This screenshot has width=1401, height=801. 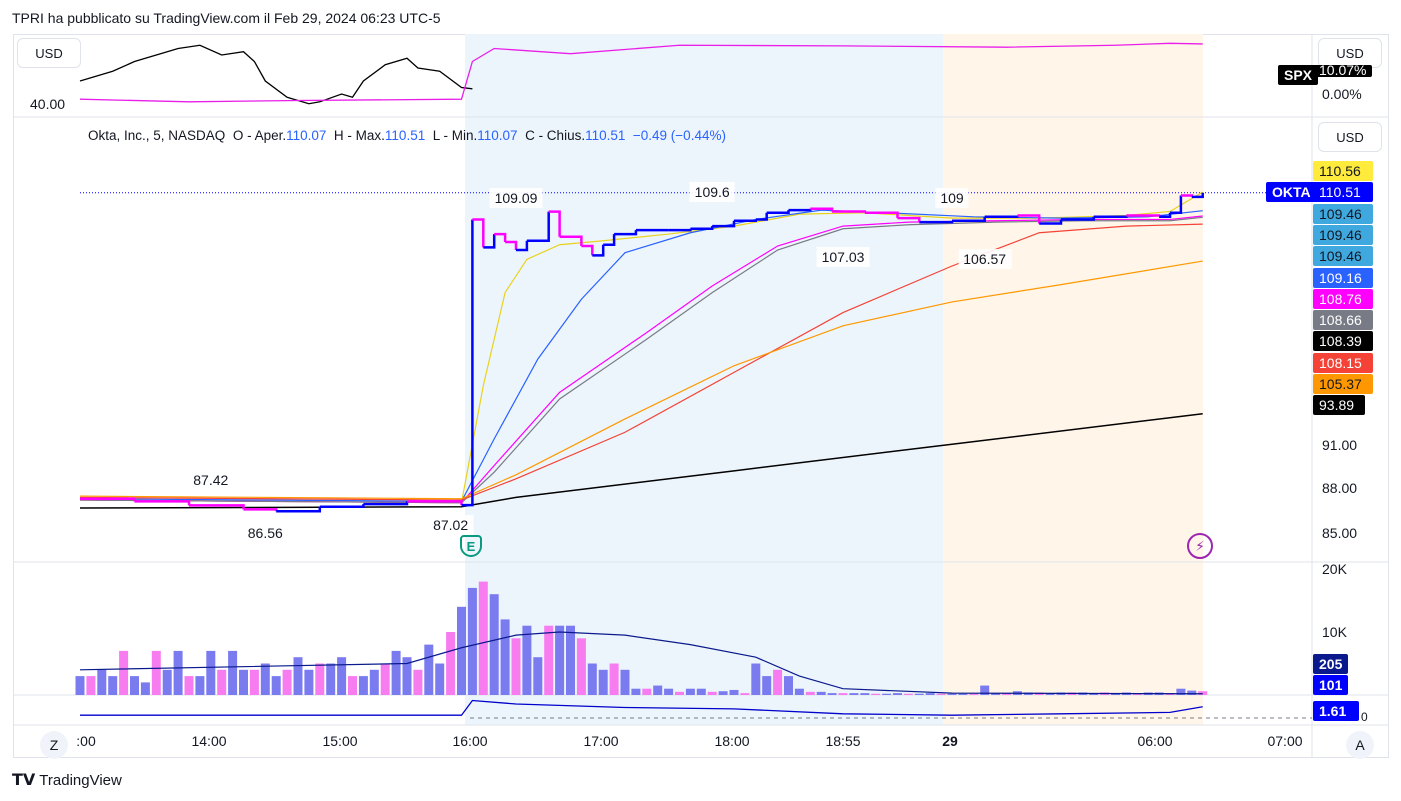 I want to click on legend-open: 110.07, so click(x=306, y=135).